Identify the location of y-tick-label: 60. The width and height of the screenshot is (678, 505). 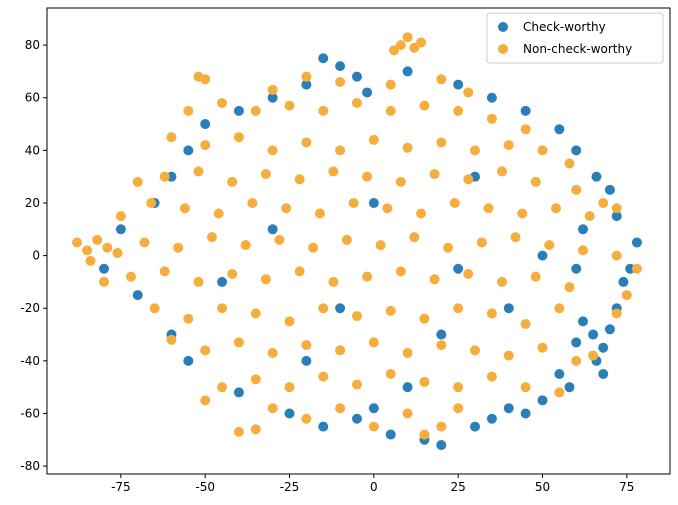
(32, 98).